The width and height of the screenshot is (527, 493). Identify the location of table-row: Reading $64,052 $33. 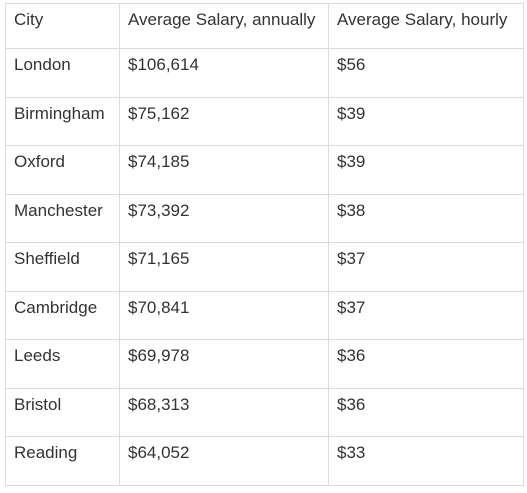
(264, 461).